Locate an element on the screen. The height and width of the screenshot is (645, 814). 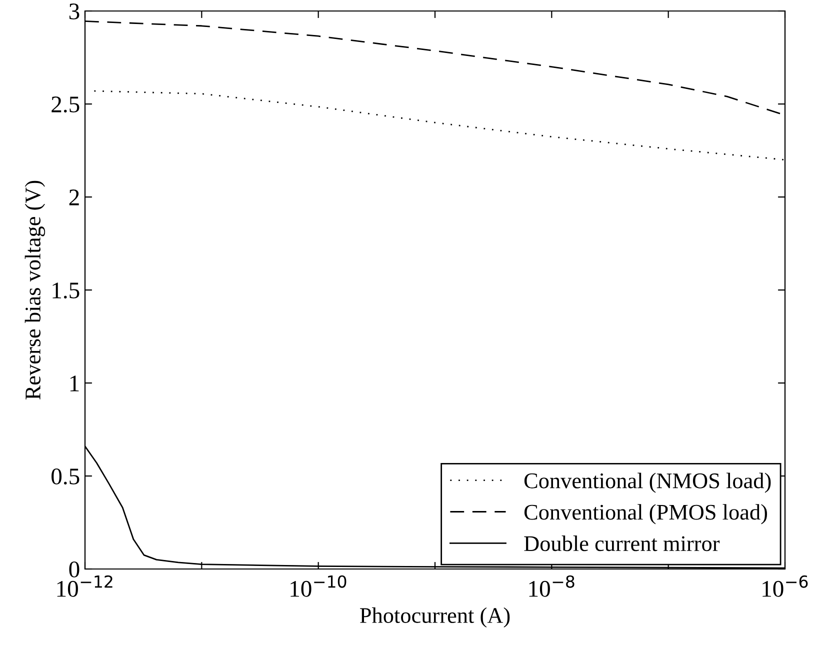
x-tick-label: 10$^{−6}$ is located at coordinates (785, 586).